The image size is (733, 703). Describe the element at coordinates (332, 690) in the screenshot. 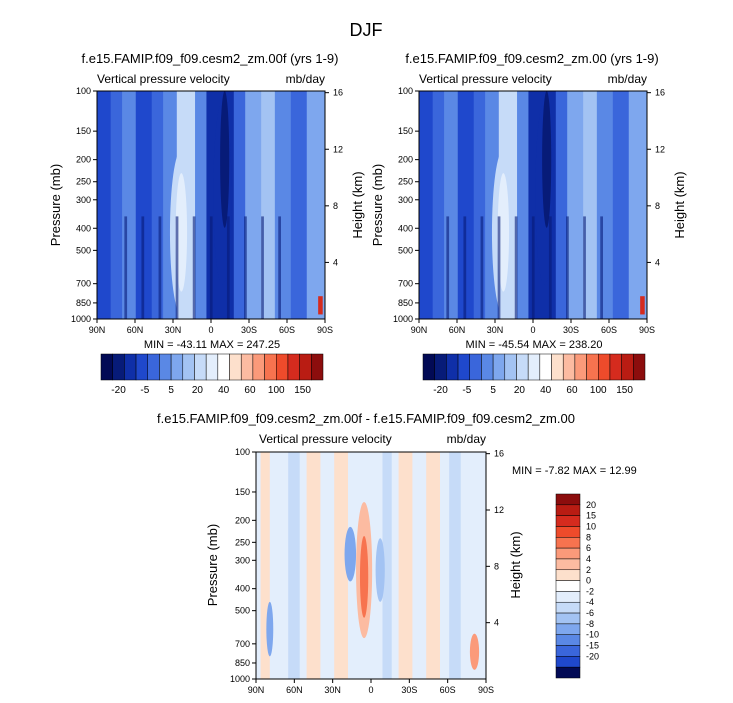

I see `x-tick-label: 30N` at that location.